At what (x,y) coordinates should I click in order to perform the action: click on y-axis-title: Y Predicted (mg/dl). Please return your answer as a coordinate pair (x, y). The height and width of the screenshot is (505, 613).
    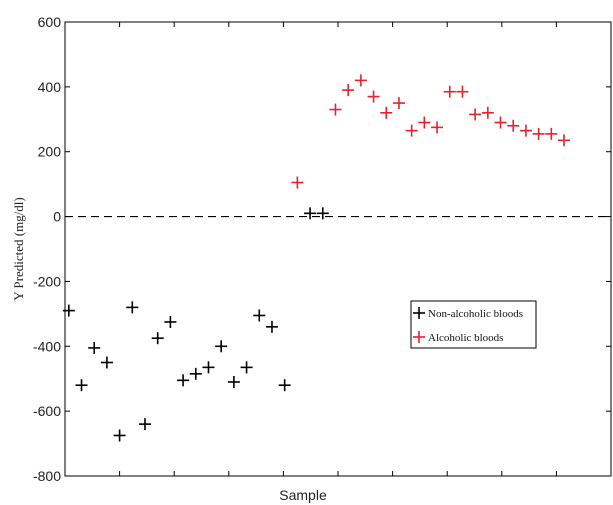
    Looking at the image, I should click on (18, 249).